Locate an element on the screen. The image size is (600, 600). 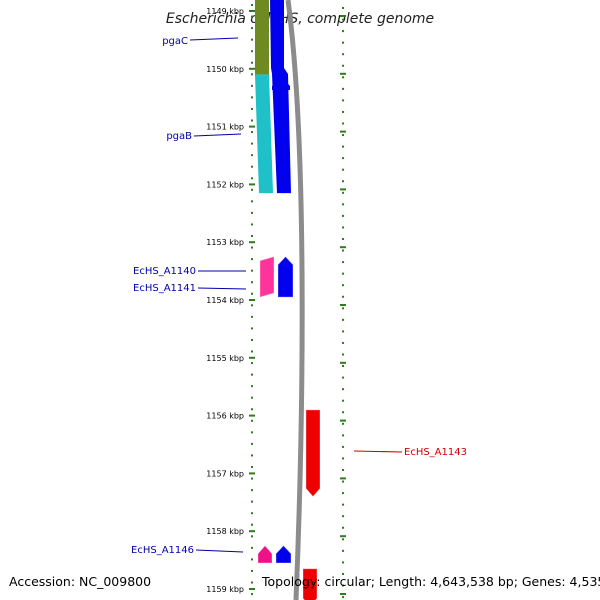
gene-label-echs-a1143: EcHS_A1143 is located at coordinates (435, 452).